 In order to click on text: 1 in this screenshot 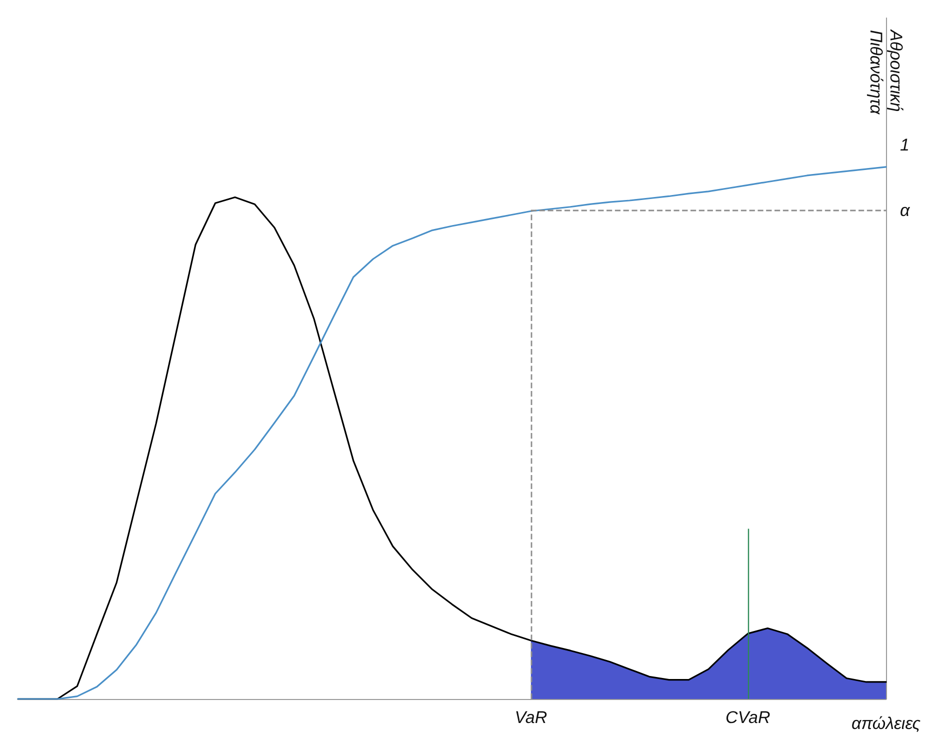, I will do `click(905, 144)`.